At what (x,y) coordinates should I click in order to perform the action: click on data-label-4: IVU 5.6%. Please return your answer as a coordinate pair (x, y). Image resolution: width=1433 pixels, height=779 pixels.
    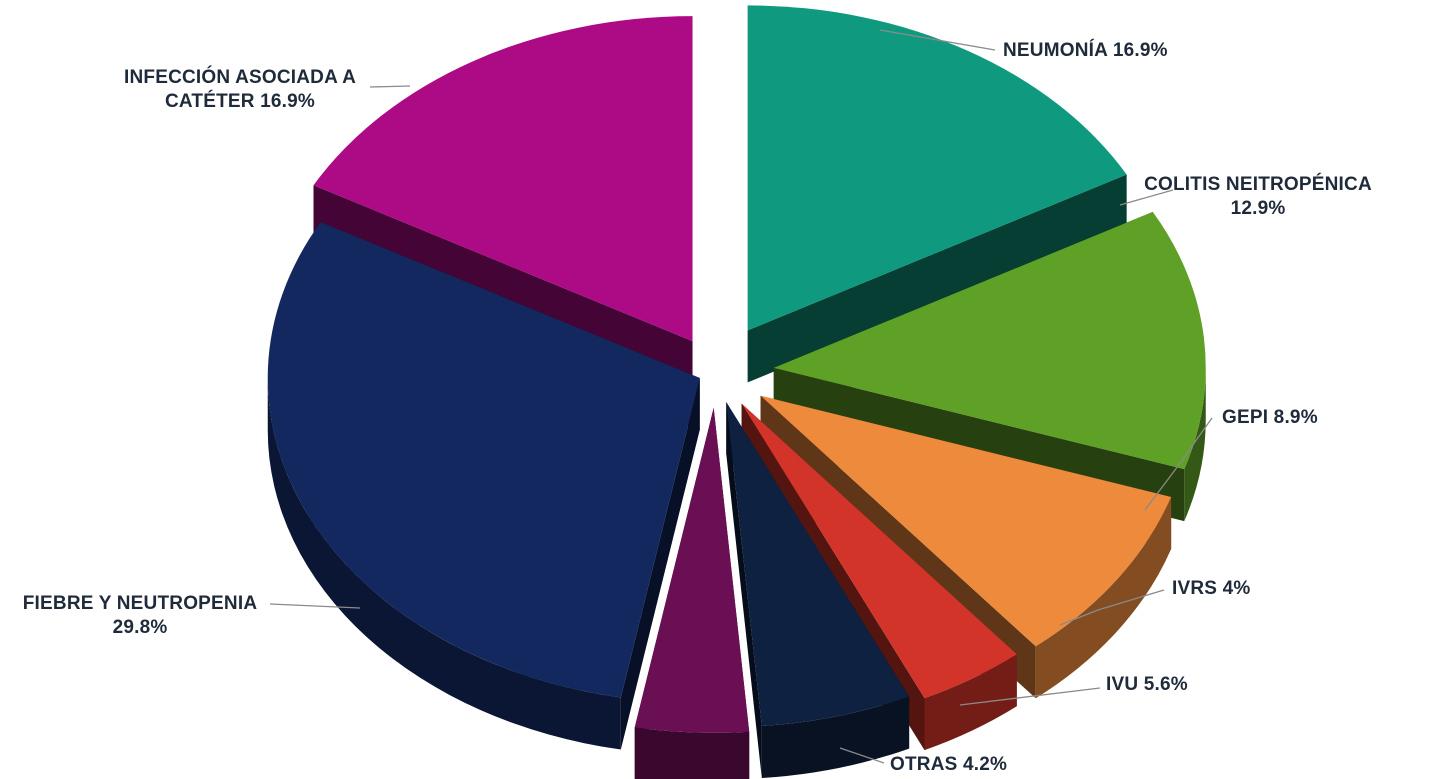
    Looking at the image, I should click on (1147, 684).